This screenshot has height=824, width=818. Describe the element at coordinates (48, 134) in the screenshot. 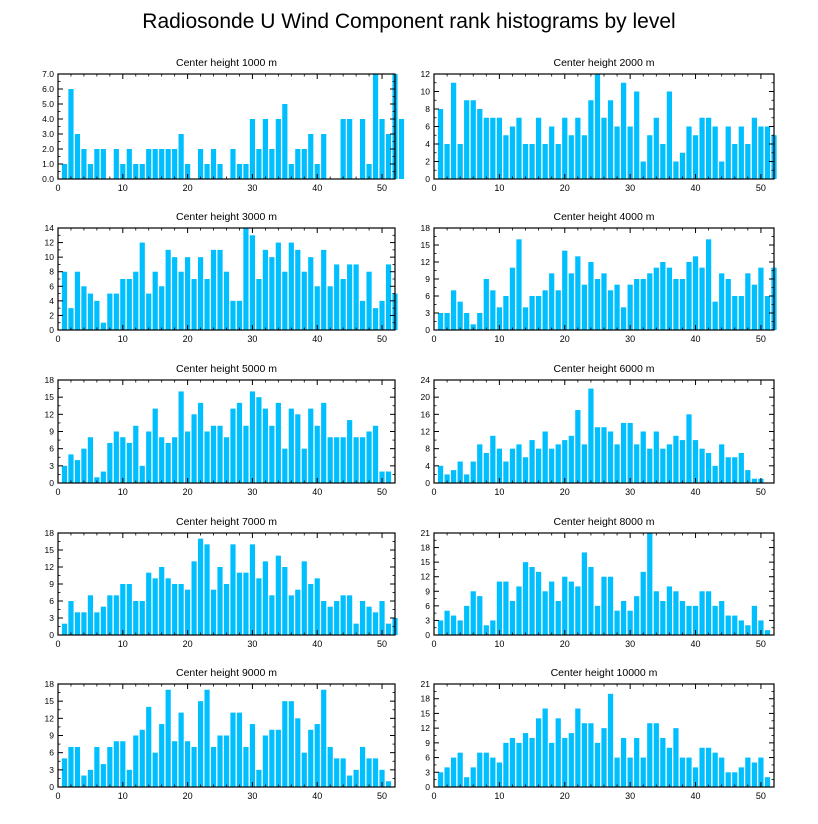

I see `ytick-label-1-3: 3.0` at that location.